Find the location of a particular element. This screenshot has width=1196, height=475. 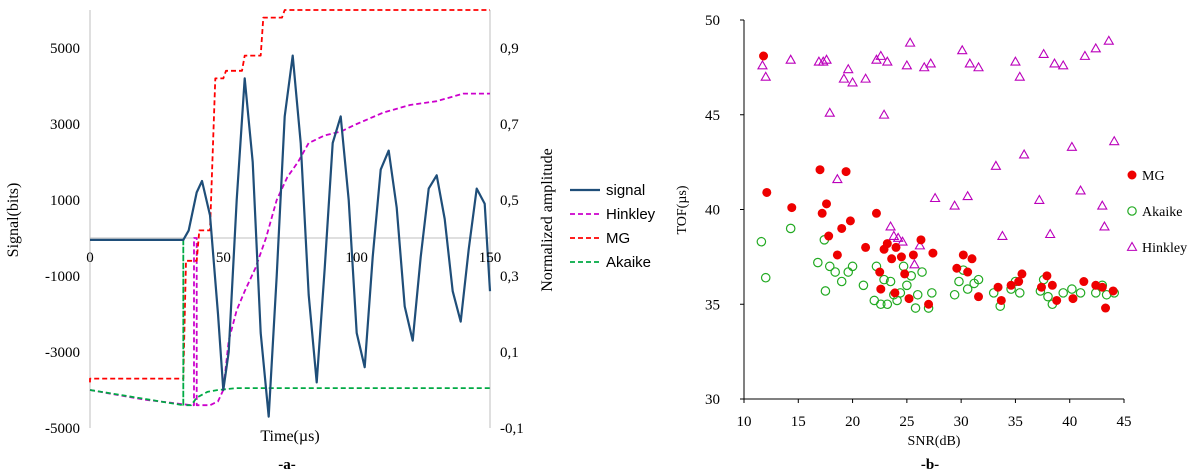

chart-a-x-tick-0: 0 is located at coordinates (90, 258).